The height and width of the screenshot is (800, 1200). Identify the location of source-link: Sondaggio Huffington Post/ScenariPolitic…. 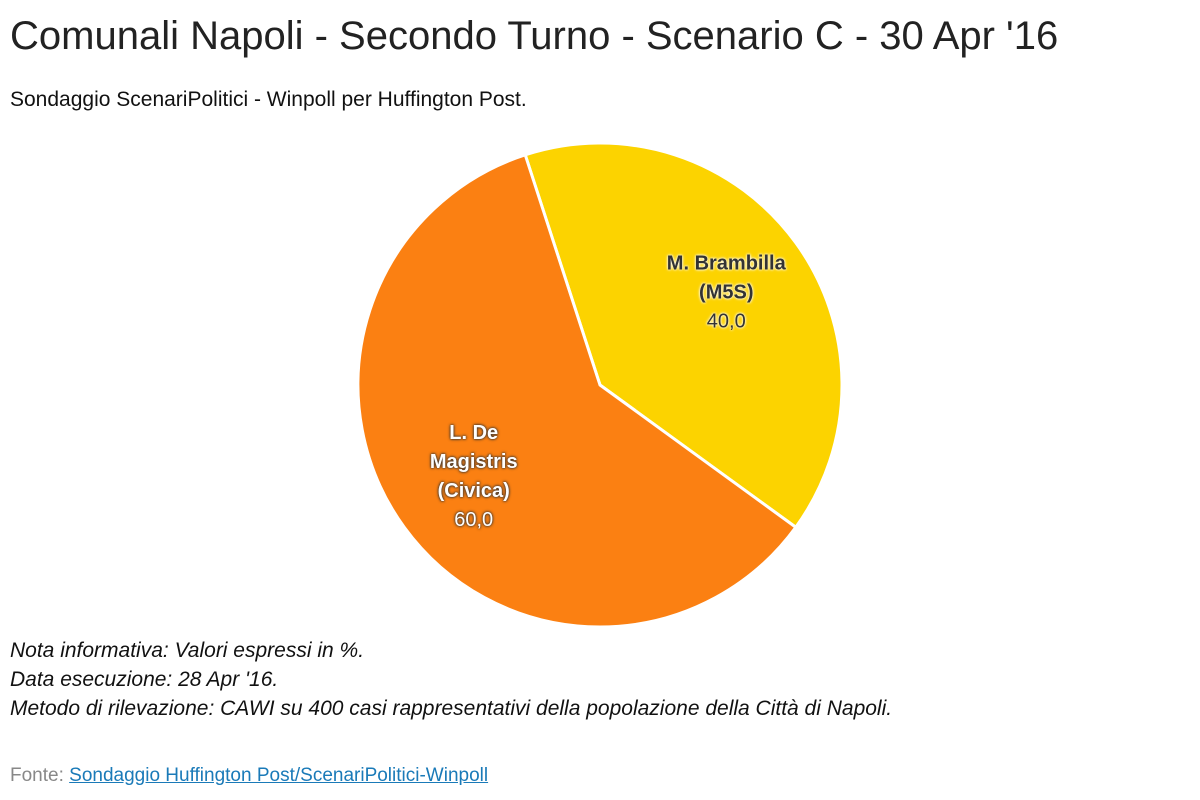
(279, 775).